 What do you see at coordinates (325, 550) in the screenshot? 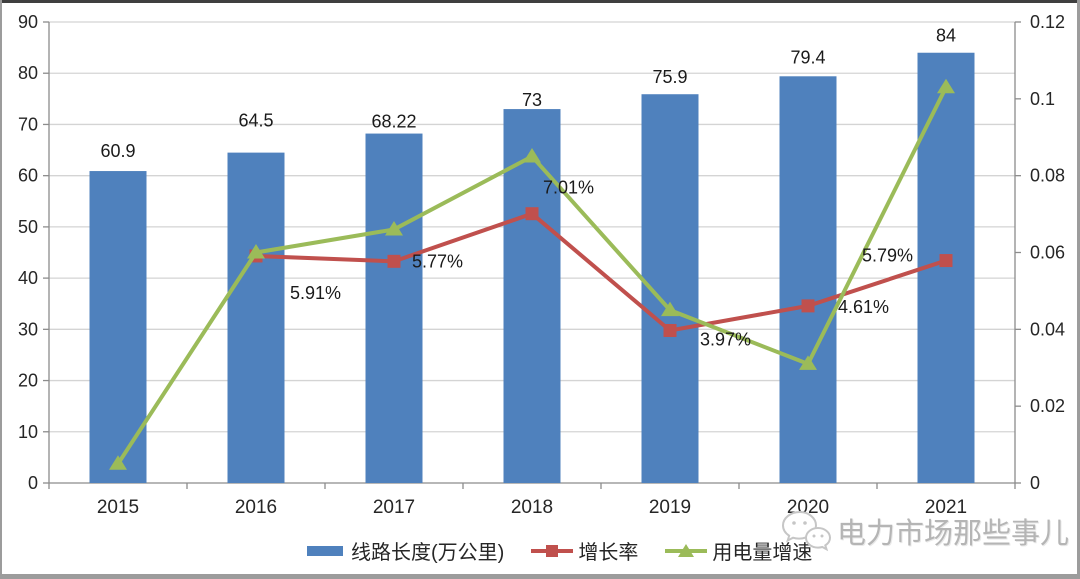
I see `legend-bar-swatch` at bounding box center [325, 550].